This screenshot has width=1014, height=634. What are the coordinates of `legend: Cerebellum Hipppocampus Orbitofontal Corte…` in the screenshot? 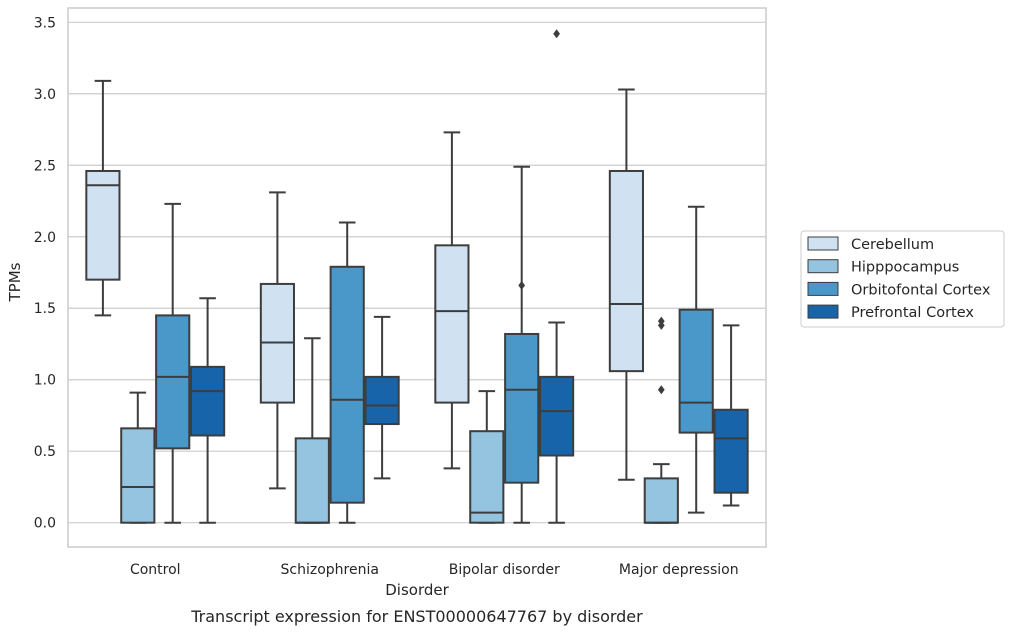 It's located at (902, 279).